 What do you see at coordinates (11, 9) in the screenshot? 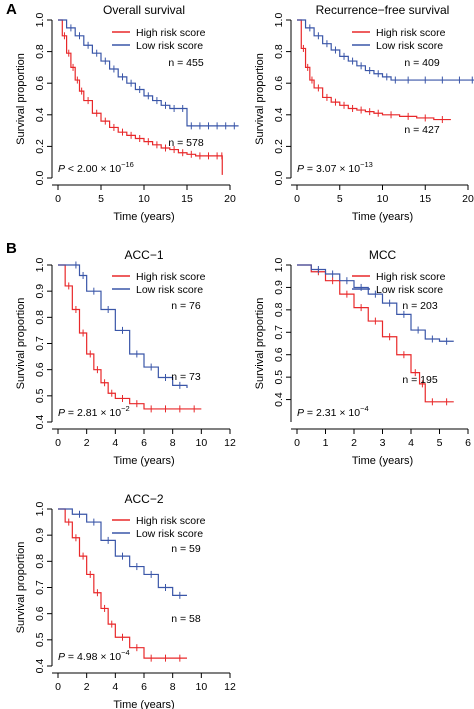
I see `panel-label-a: A` at bounding box center [11, 9].